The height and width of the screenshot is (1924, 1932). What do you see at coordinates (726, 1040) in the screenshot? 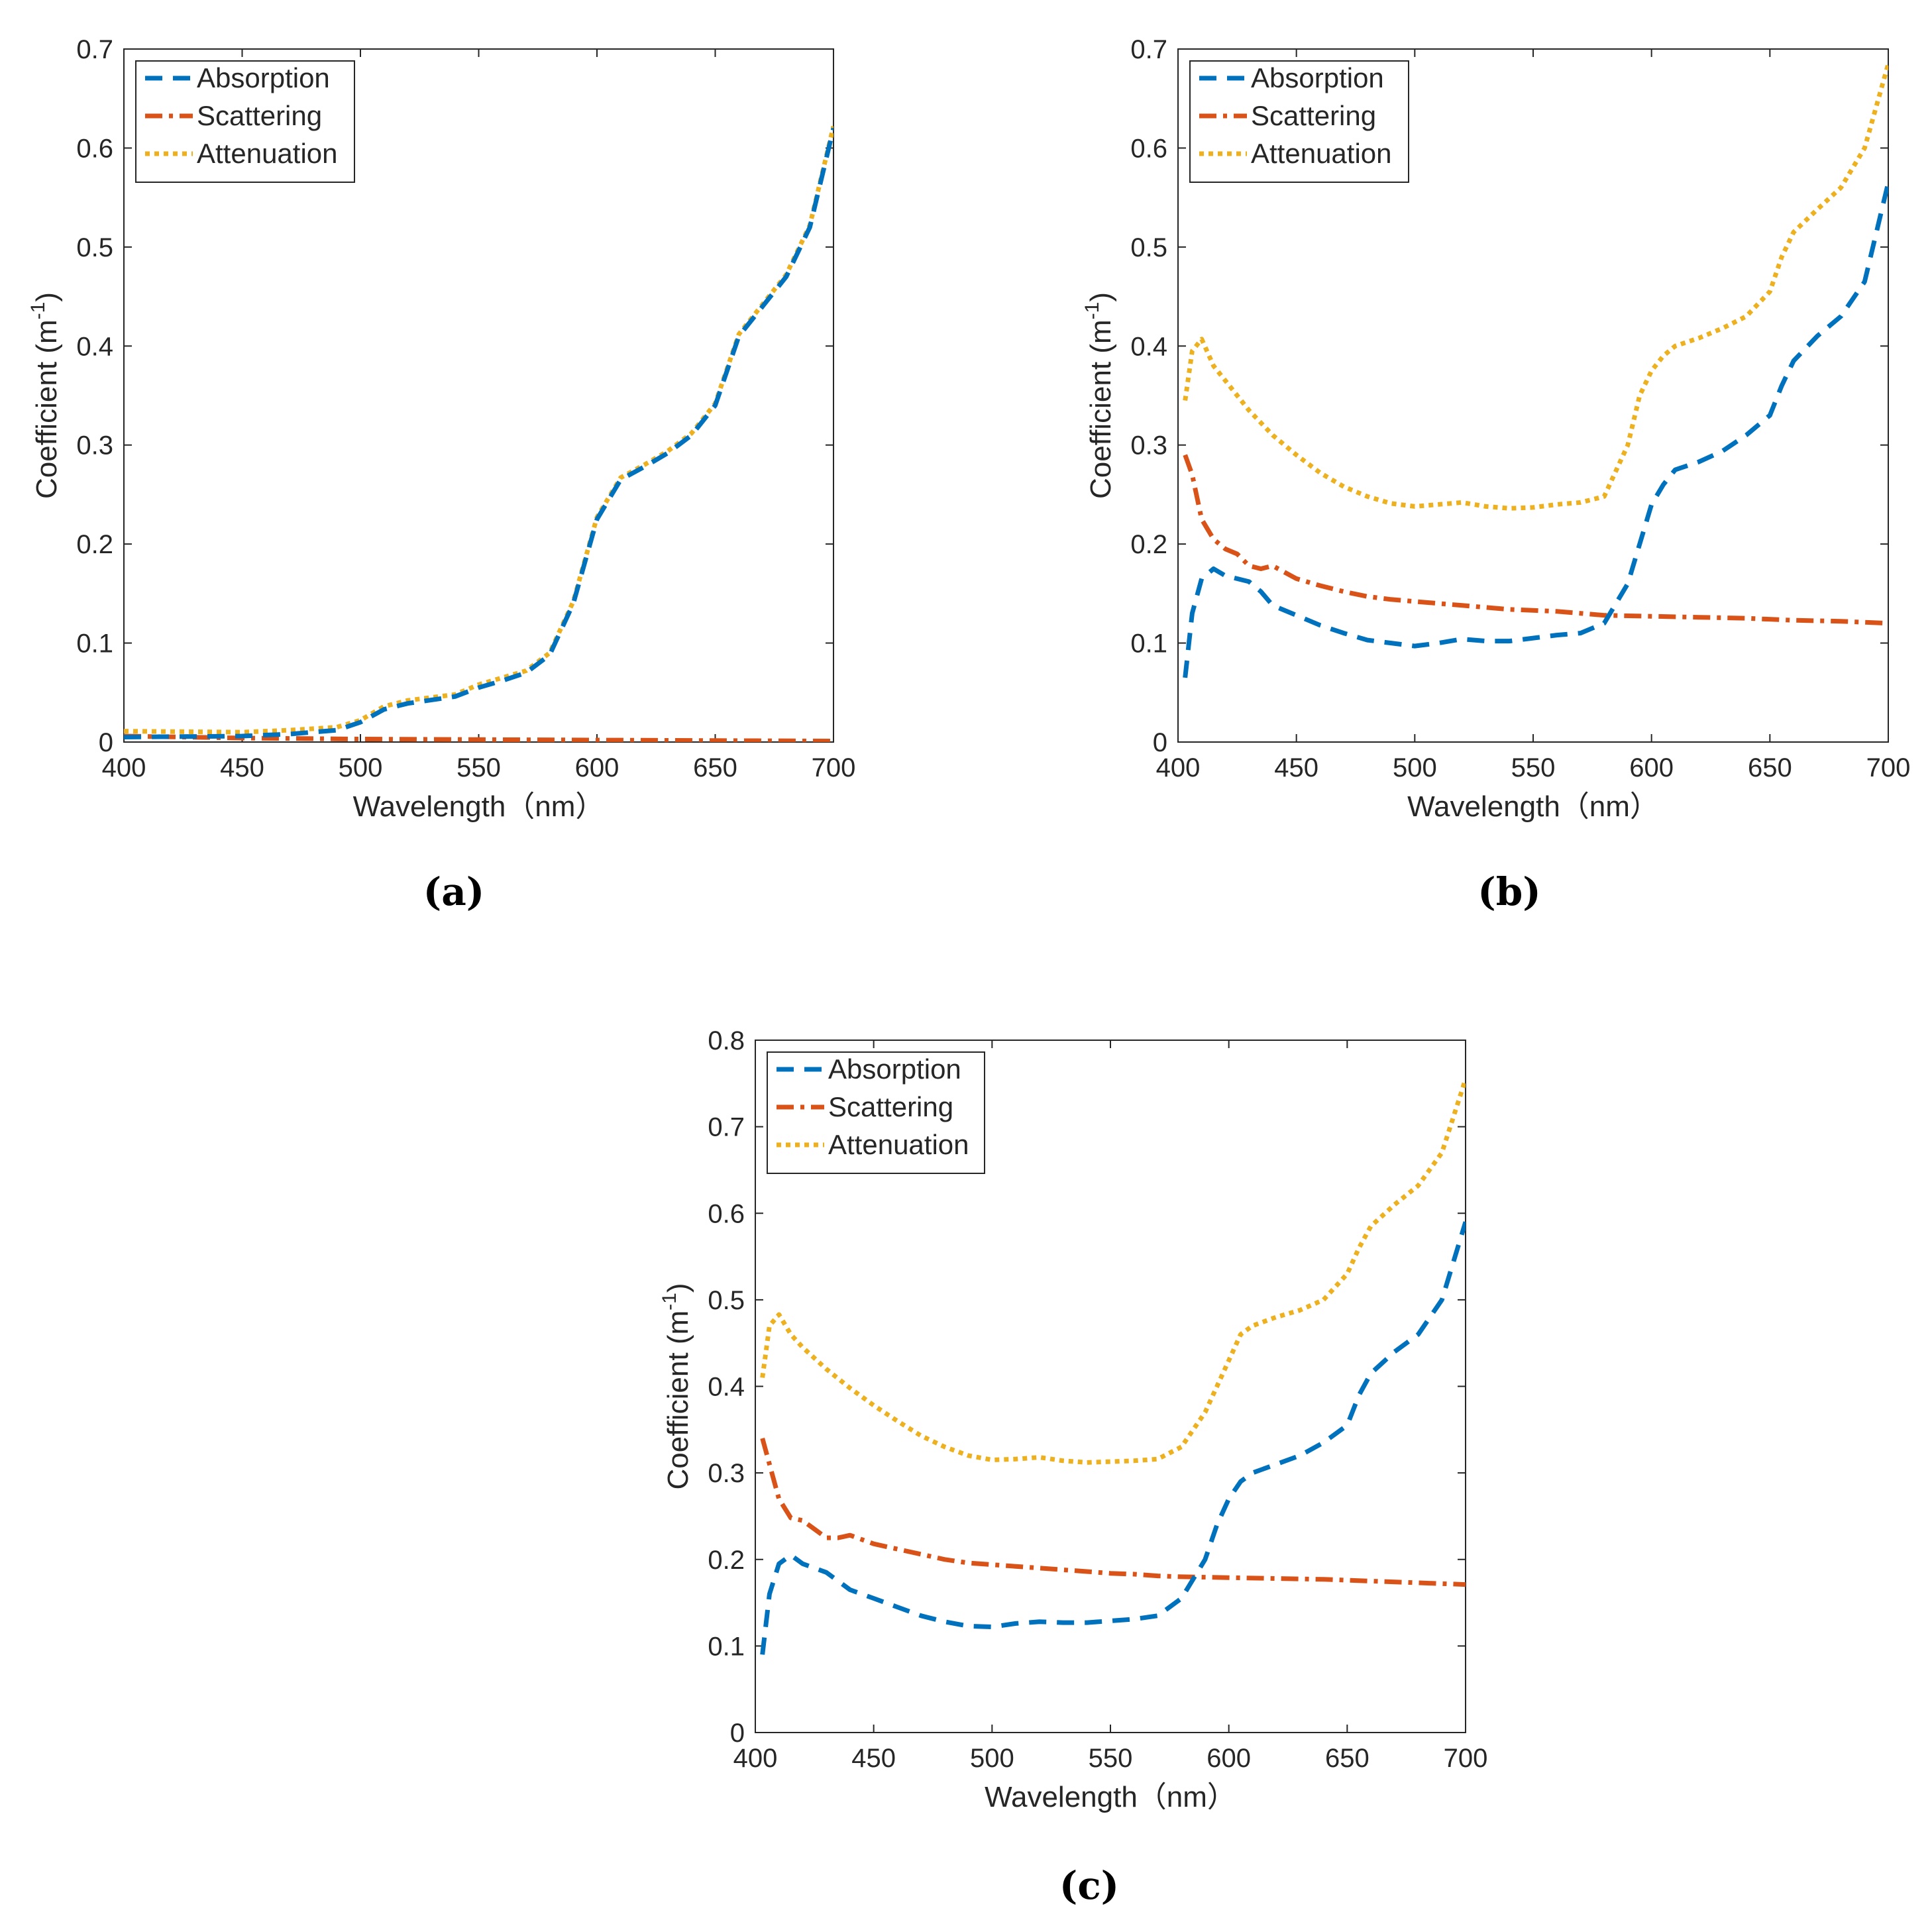
I see `y-tick-label: 0.8` at bounding box center [726, 1040].